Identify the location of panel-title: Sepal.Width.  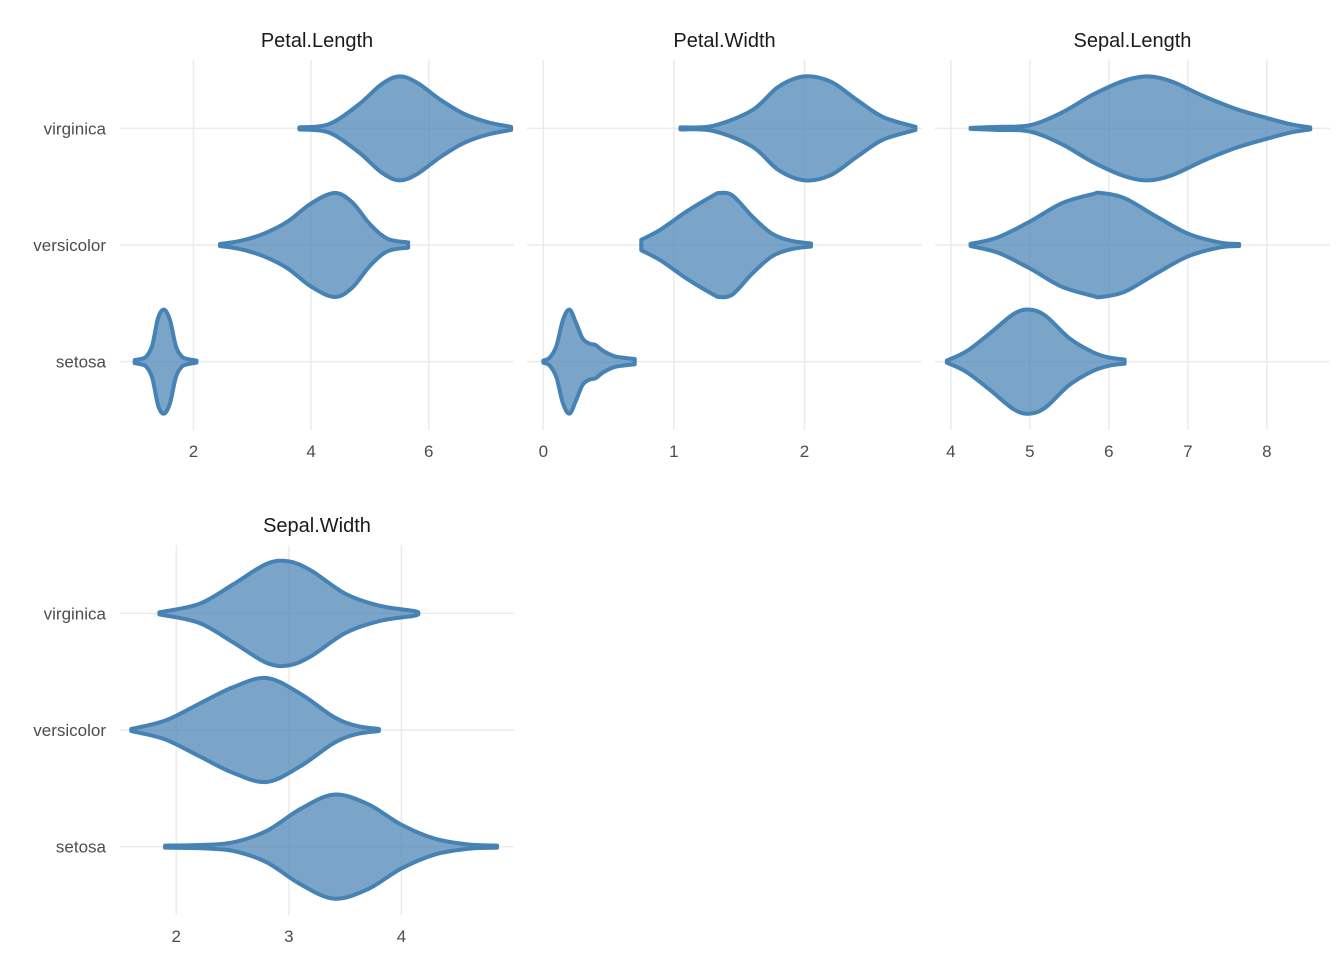
(317, 526).